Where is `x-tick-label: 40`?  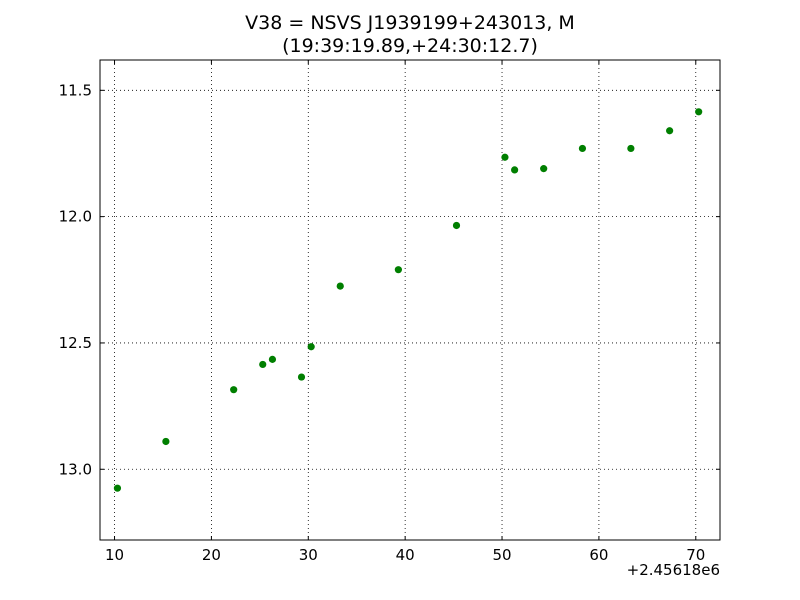
x-tick-label: 40 is located at coordinates (405, 555).